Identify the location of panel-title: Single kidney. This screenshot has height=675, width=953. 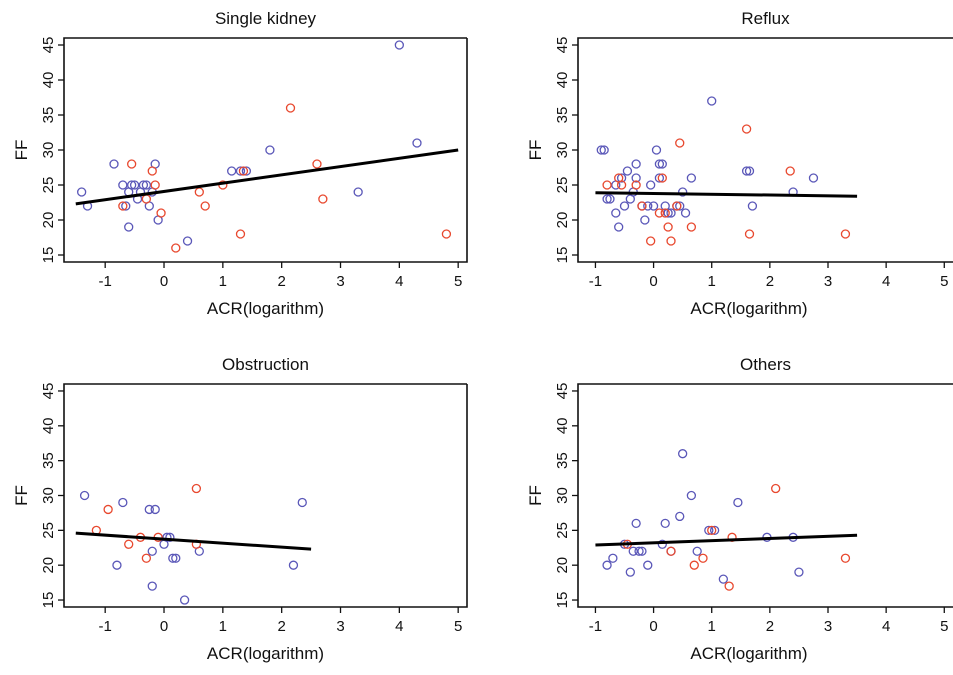
(266, 18).